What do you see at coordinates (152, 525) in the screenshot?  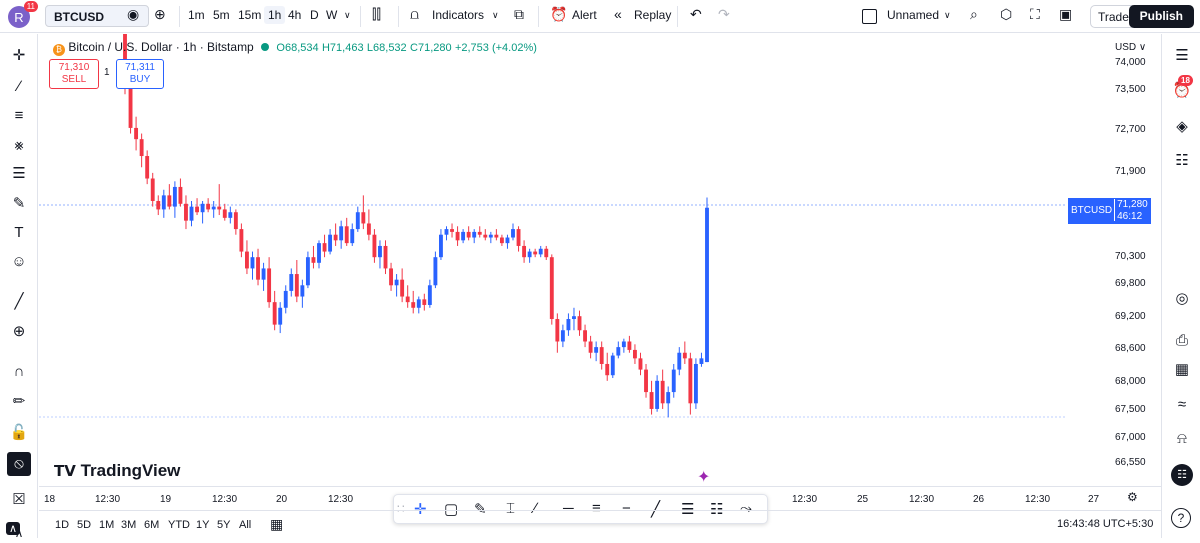 I see `range-6m: 6M` at bounding box center [152, 525].